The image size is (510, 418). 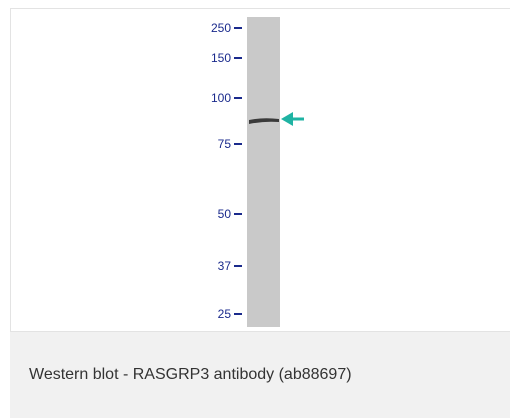 What do you see at coordinates (264, 121) in the screenshot?
I see `protein-band` at bounding box center [264, 121].